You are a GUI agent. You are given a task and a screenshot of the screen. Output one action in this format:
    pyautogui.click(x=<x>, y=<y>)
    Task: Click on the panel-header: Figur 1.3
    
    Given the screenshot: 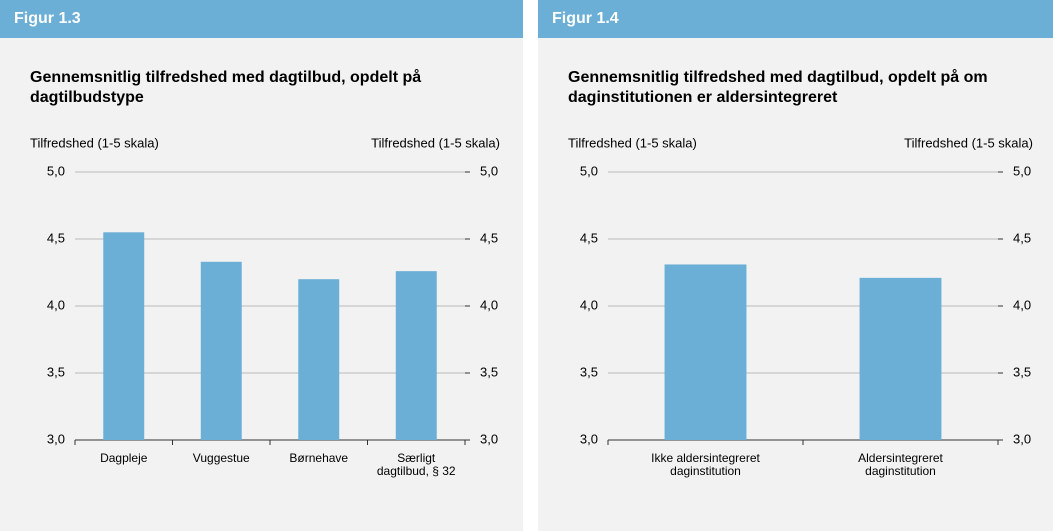 What is the action you would take?
    pyautogui.click(x=261, y=19)
    